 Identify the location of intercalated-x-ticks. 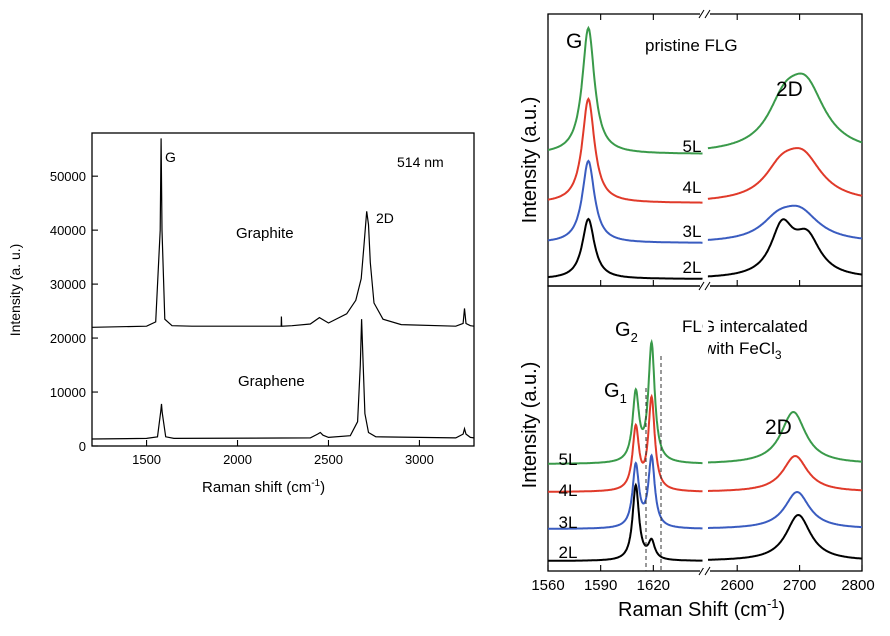
(705, 568).